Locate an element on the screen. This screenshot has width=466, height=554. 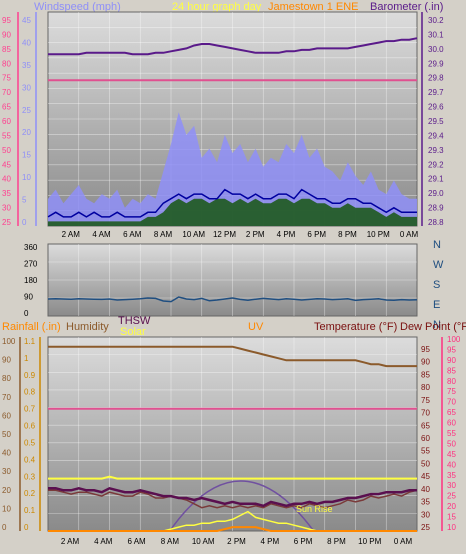
wind-inner-tick: 35 is located at coordinates (26, 65).